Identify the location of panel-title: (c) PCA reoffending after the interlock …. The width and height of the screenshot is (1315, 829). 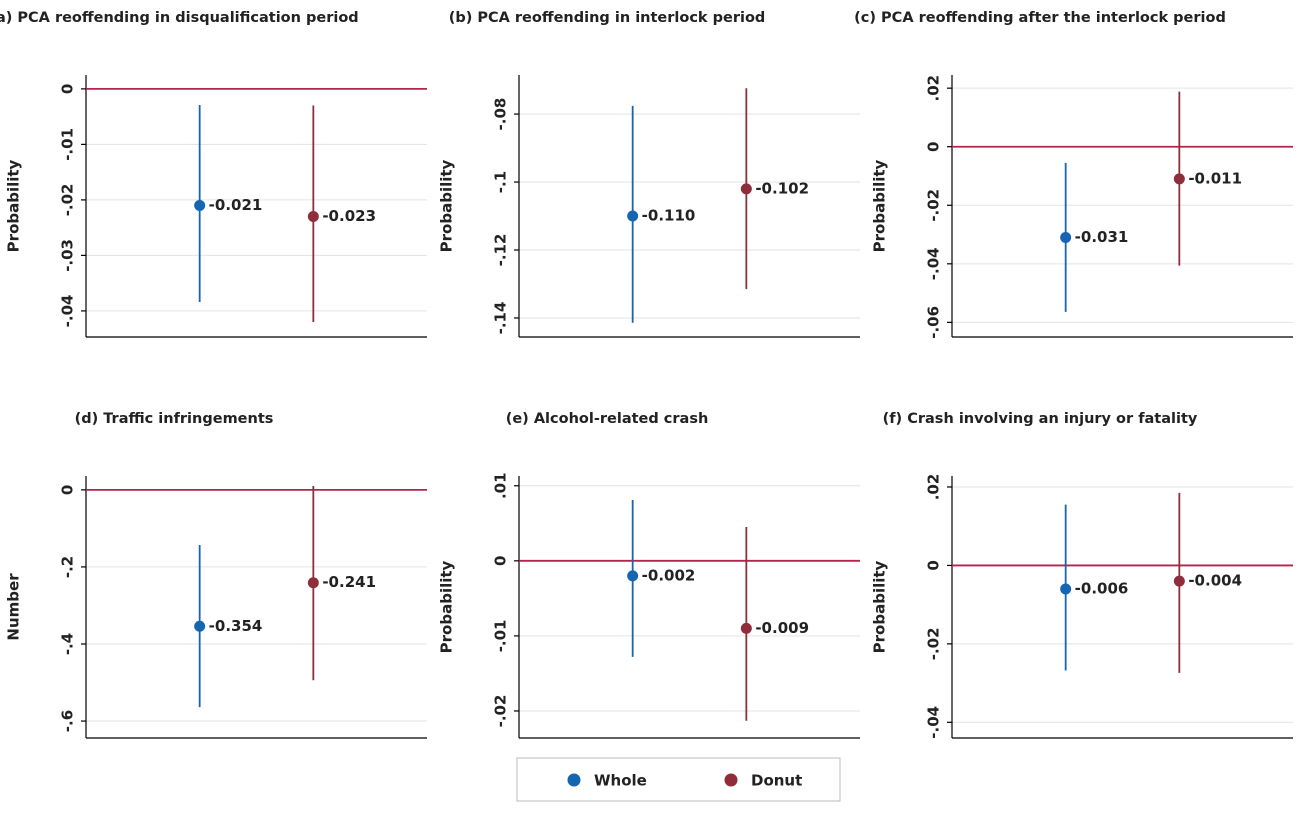
(1040, 18).